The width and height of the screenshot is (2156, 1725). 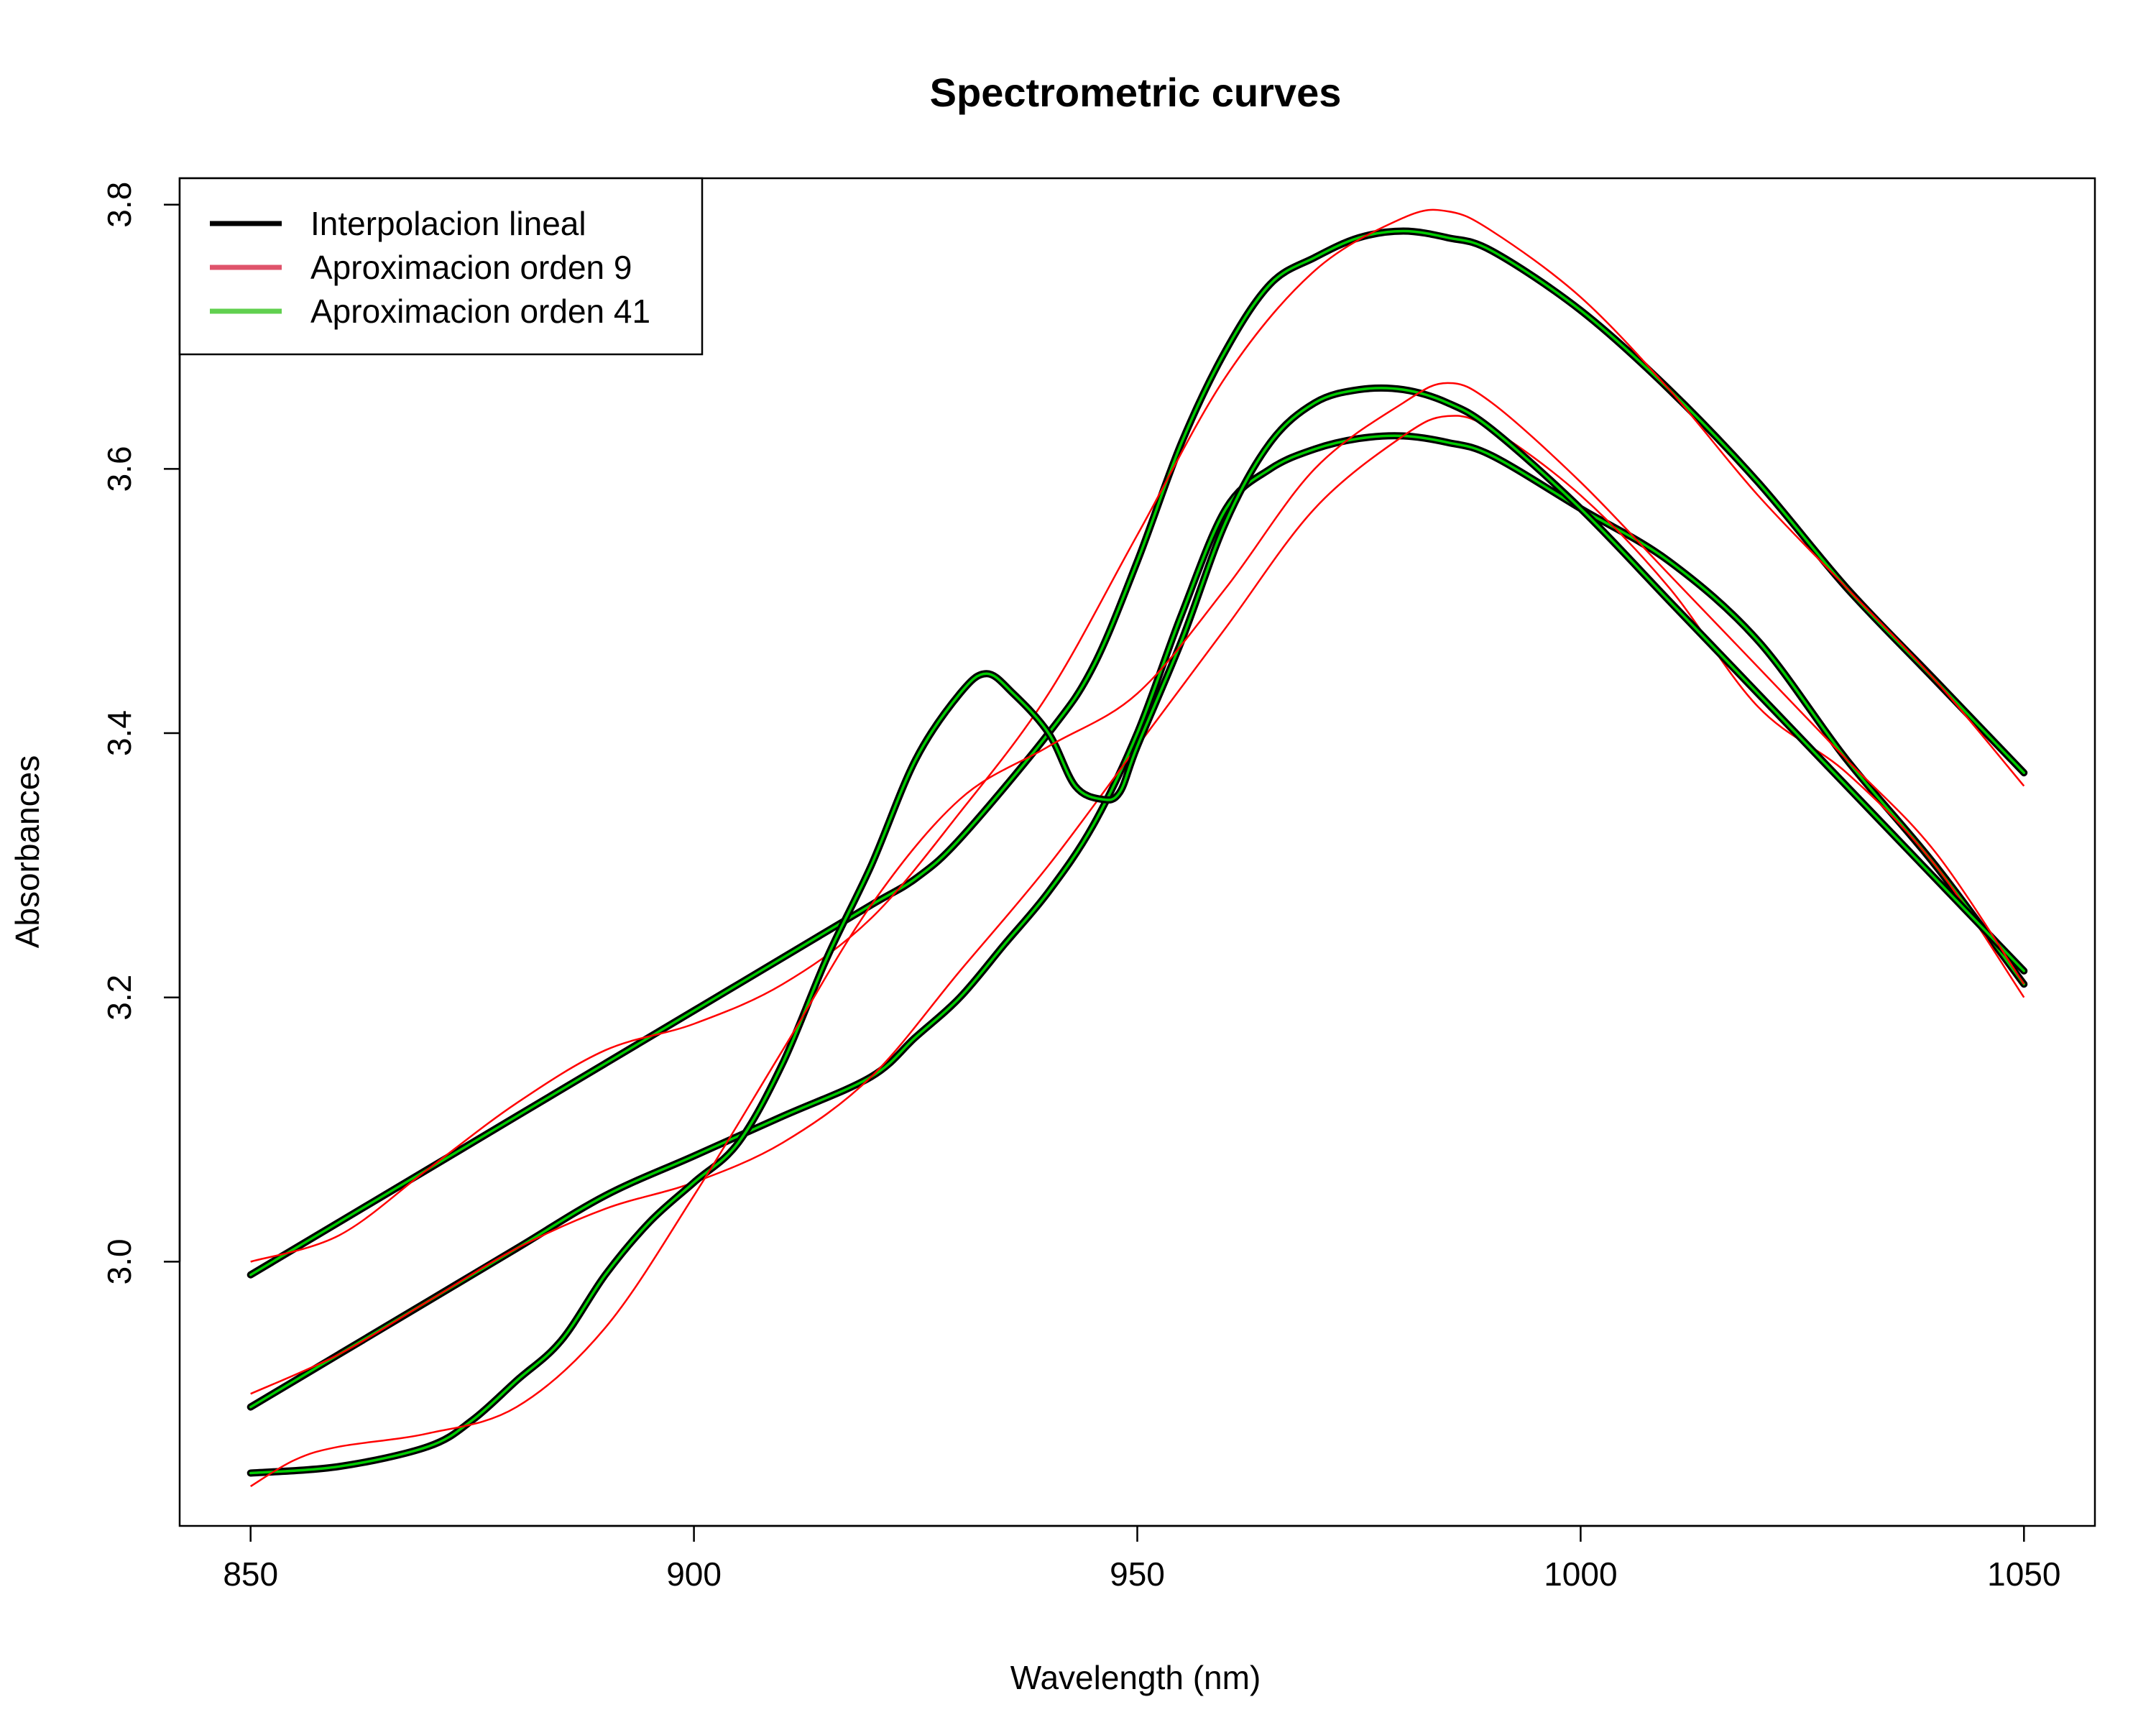 What do you see at coordinates (28, 852) in the screenshot?
I see `y-axis-label: Absorbances` at bounding box center [28, 852].